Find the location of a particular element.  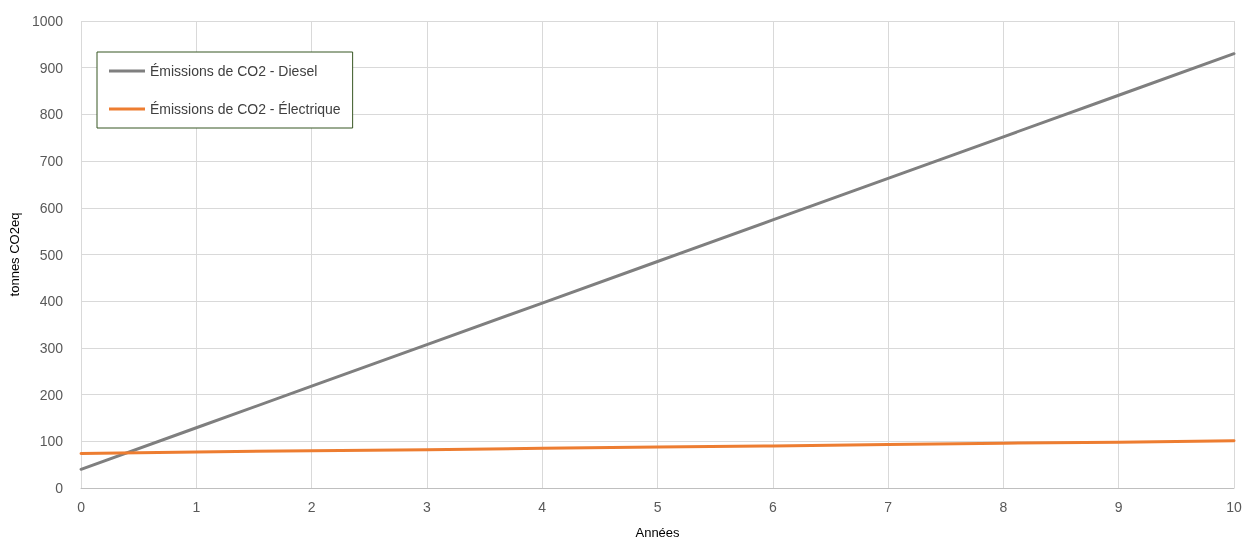

y-tick-label: 700 is located at coordinates (51, 161).